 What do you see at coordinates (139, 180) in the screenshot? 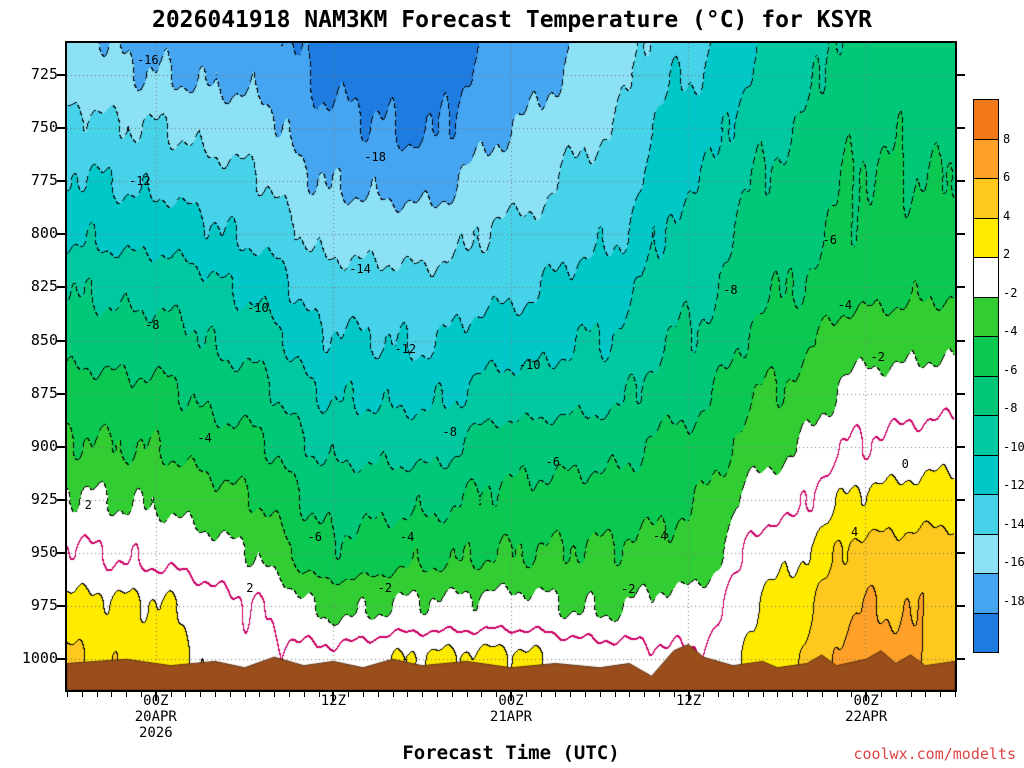
I see `contour-label: -12` at bounding box center [139, 180].